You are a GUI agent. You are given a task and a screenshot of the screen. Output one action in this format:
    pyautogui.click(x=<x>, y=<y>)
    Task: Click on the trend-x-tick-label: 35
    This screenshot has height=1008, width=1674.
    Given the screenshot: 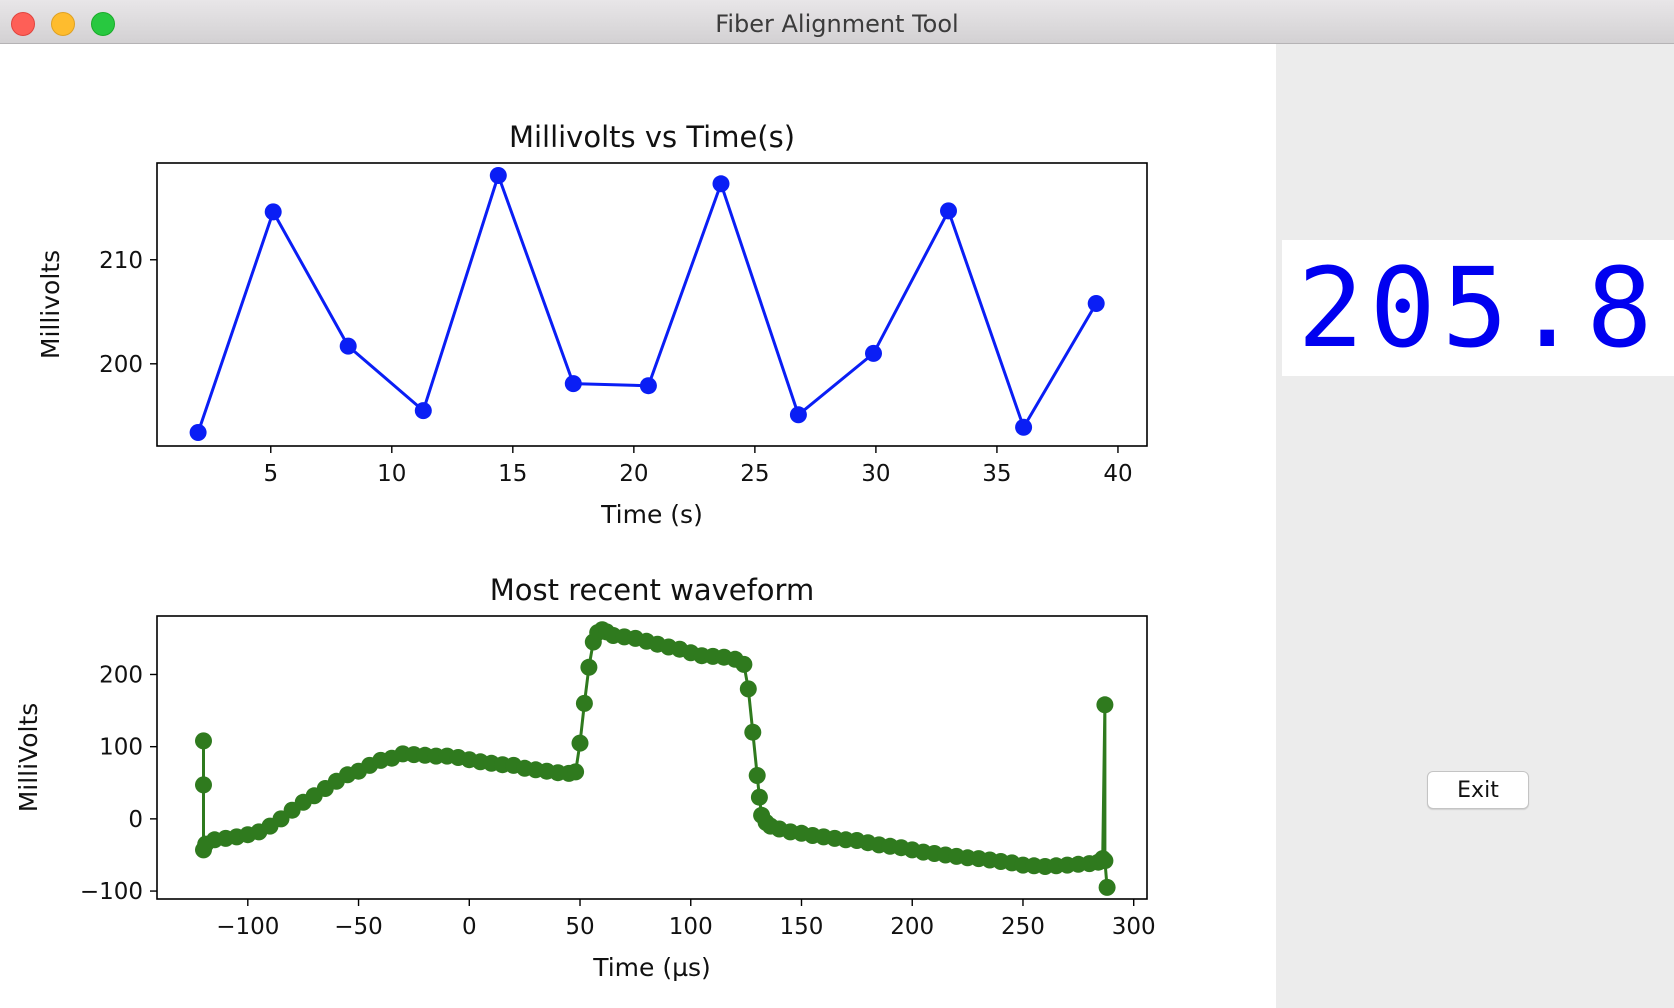 What is the action you would take?
    pyautogui.click(x=996, y=474)
    